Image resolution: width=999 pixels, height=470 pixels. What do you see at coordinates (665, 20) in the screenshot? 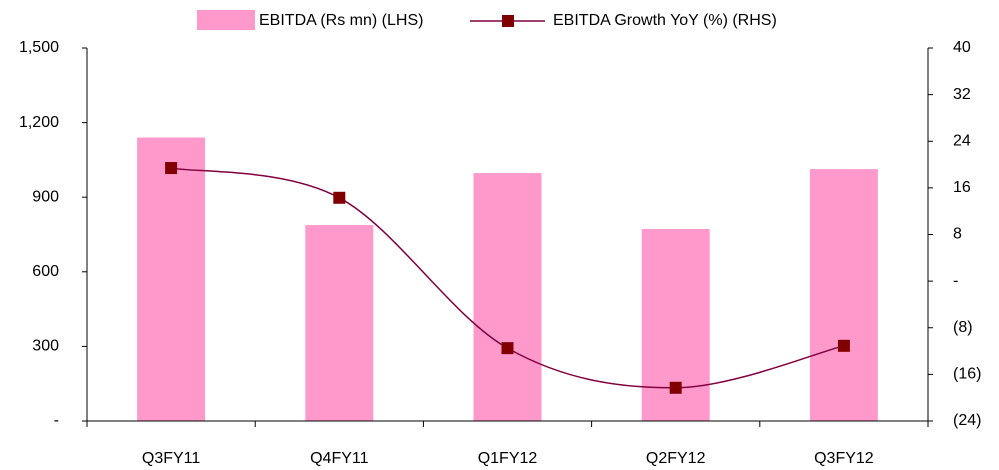
I see `legend-label: EBITDA Growth YoY (%) (RHS)` at bounding box center [665, 20].